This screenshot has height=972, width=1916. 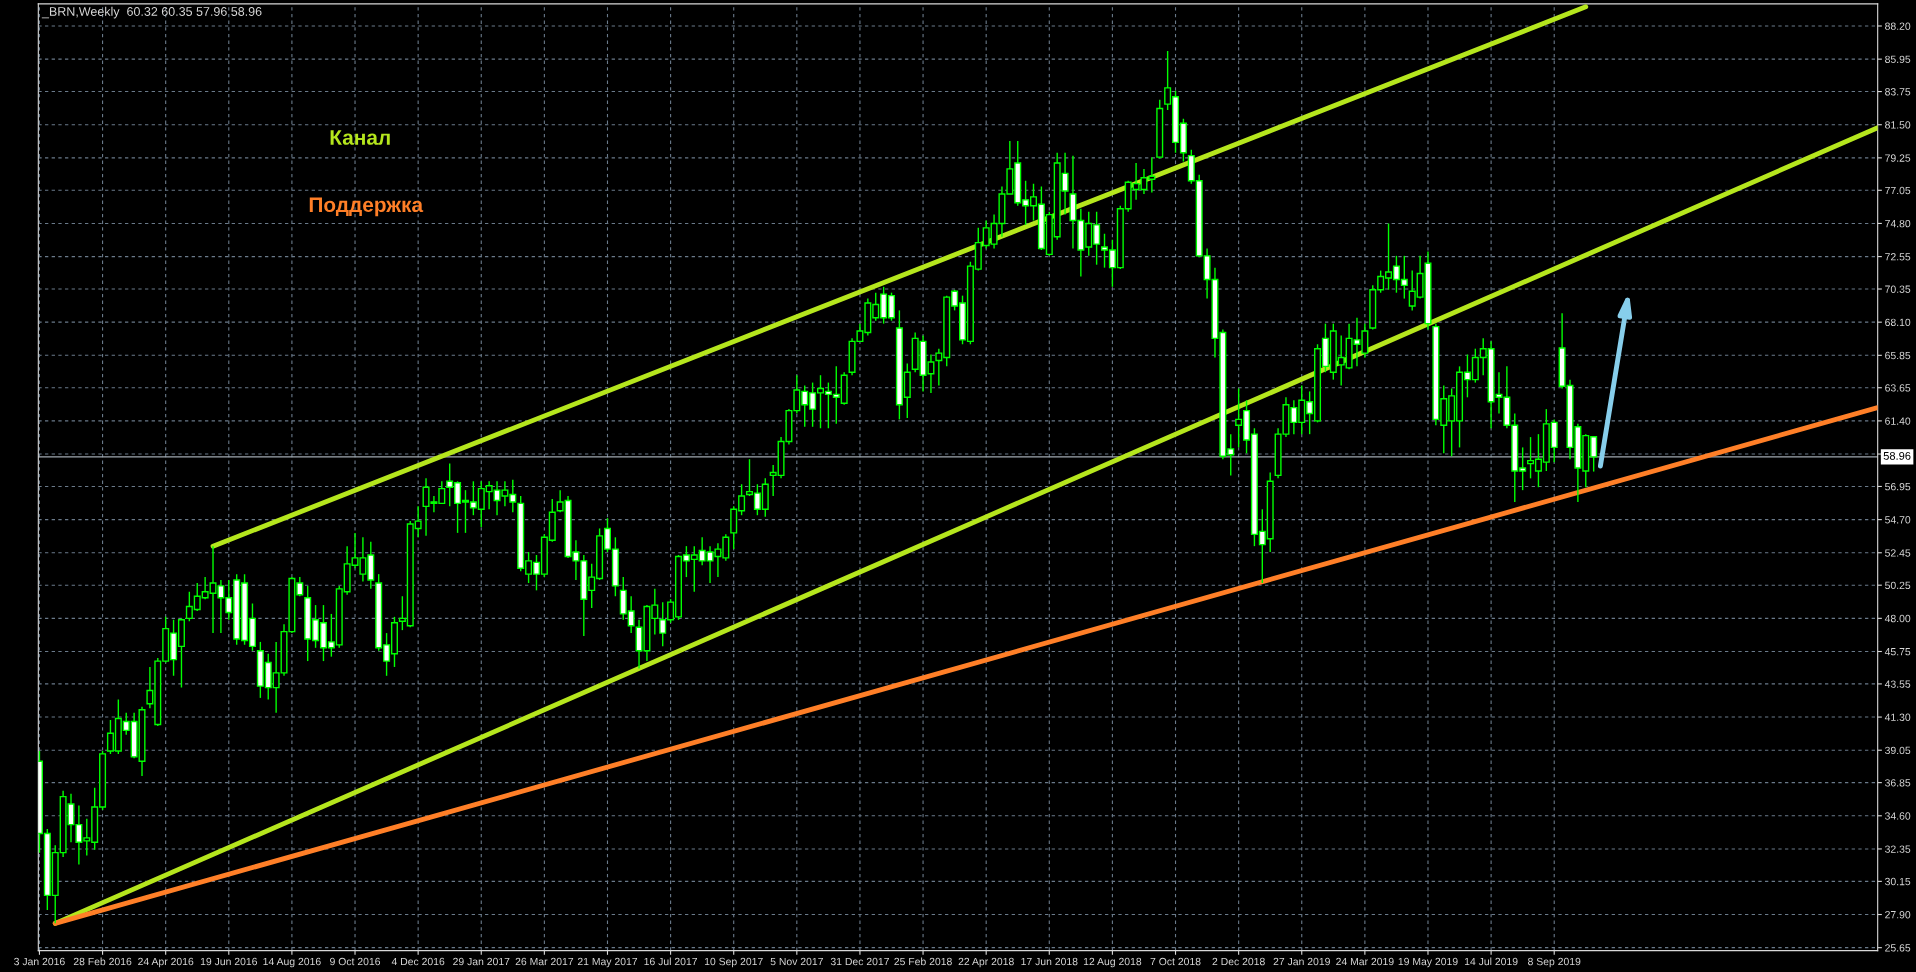 I want to click on text: Канал, so click(x=360, y=137).